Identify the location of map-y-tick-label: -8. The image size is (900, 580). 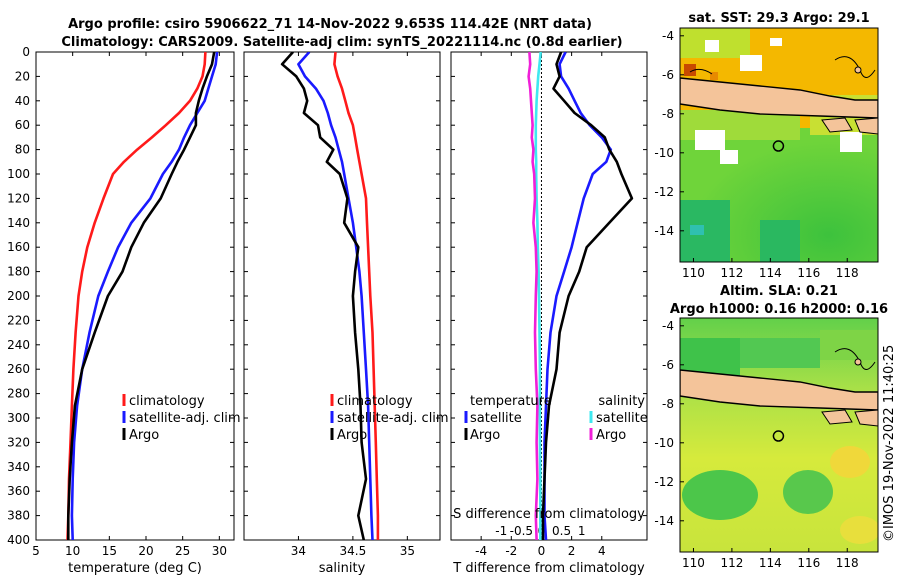
(668, 404).